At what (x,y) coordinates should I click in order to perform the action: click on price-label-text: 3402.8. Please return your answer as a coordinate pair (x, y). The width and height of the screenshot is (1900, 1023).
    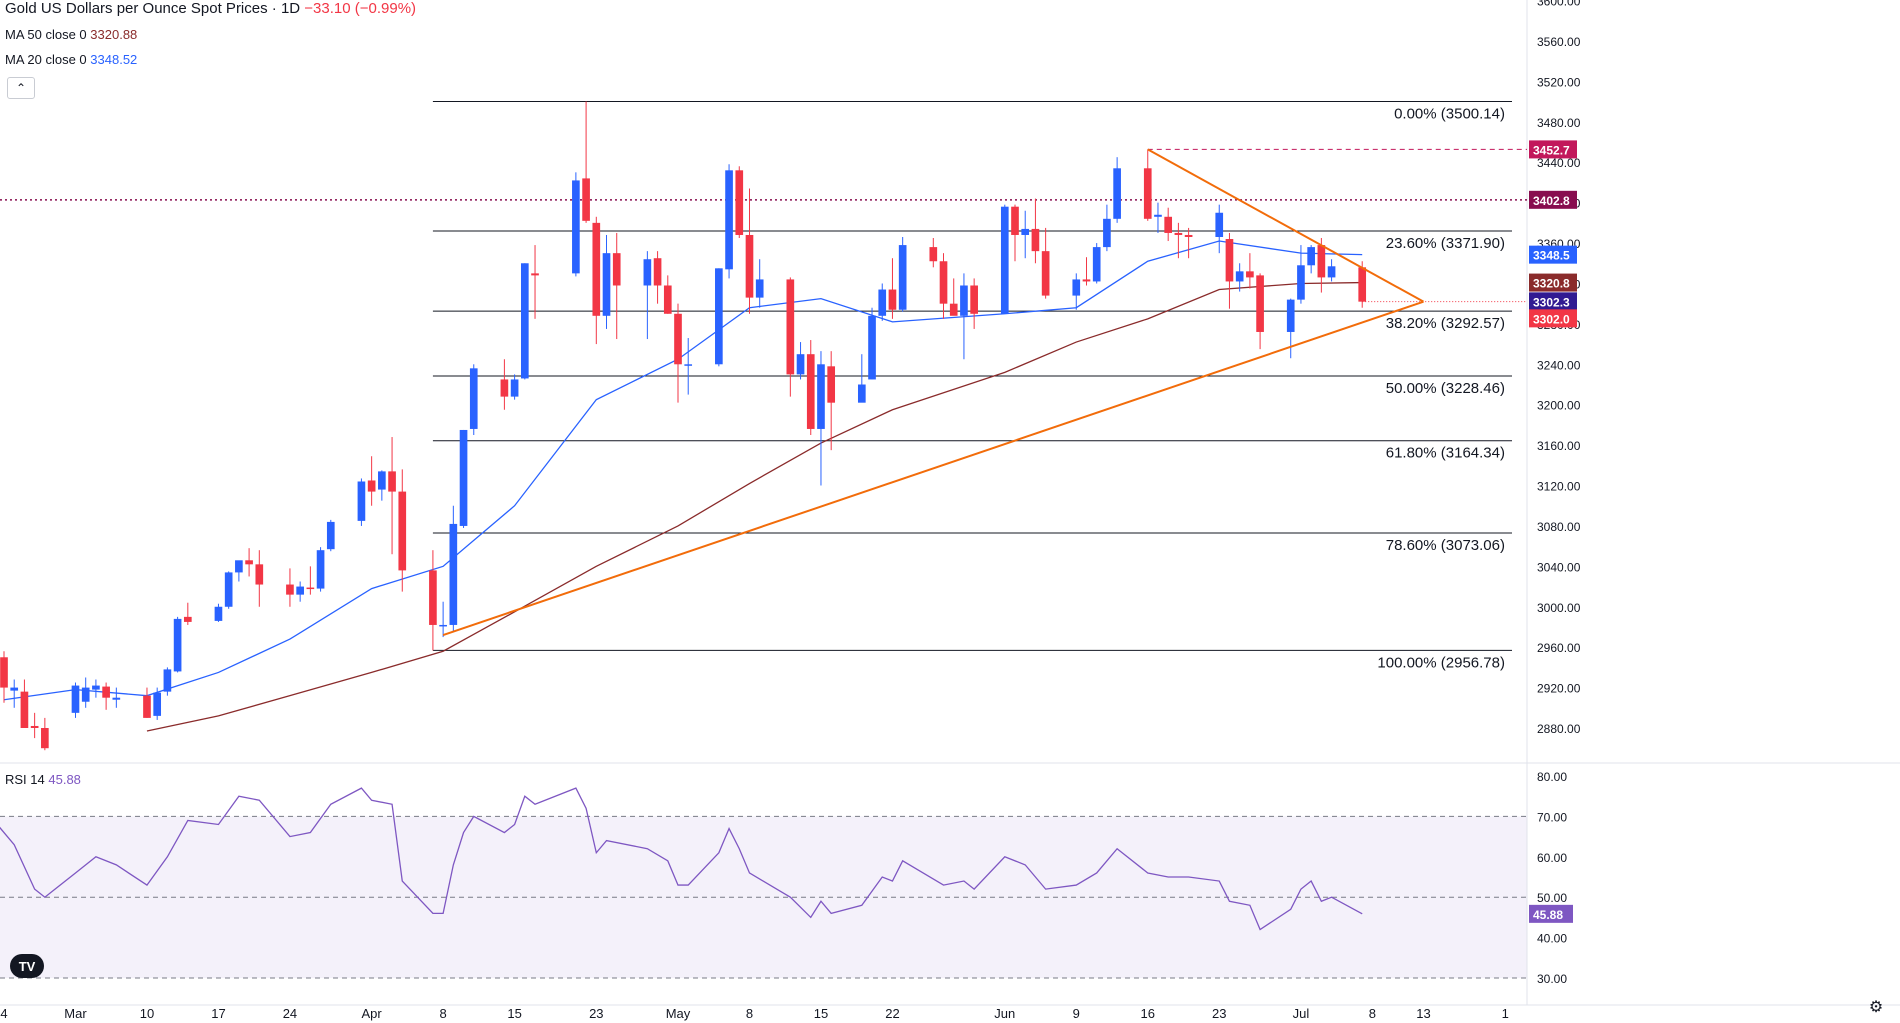
    Looking at the image, I should click on (1551, 201).